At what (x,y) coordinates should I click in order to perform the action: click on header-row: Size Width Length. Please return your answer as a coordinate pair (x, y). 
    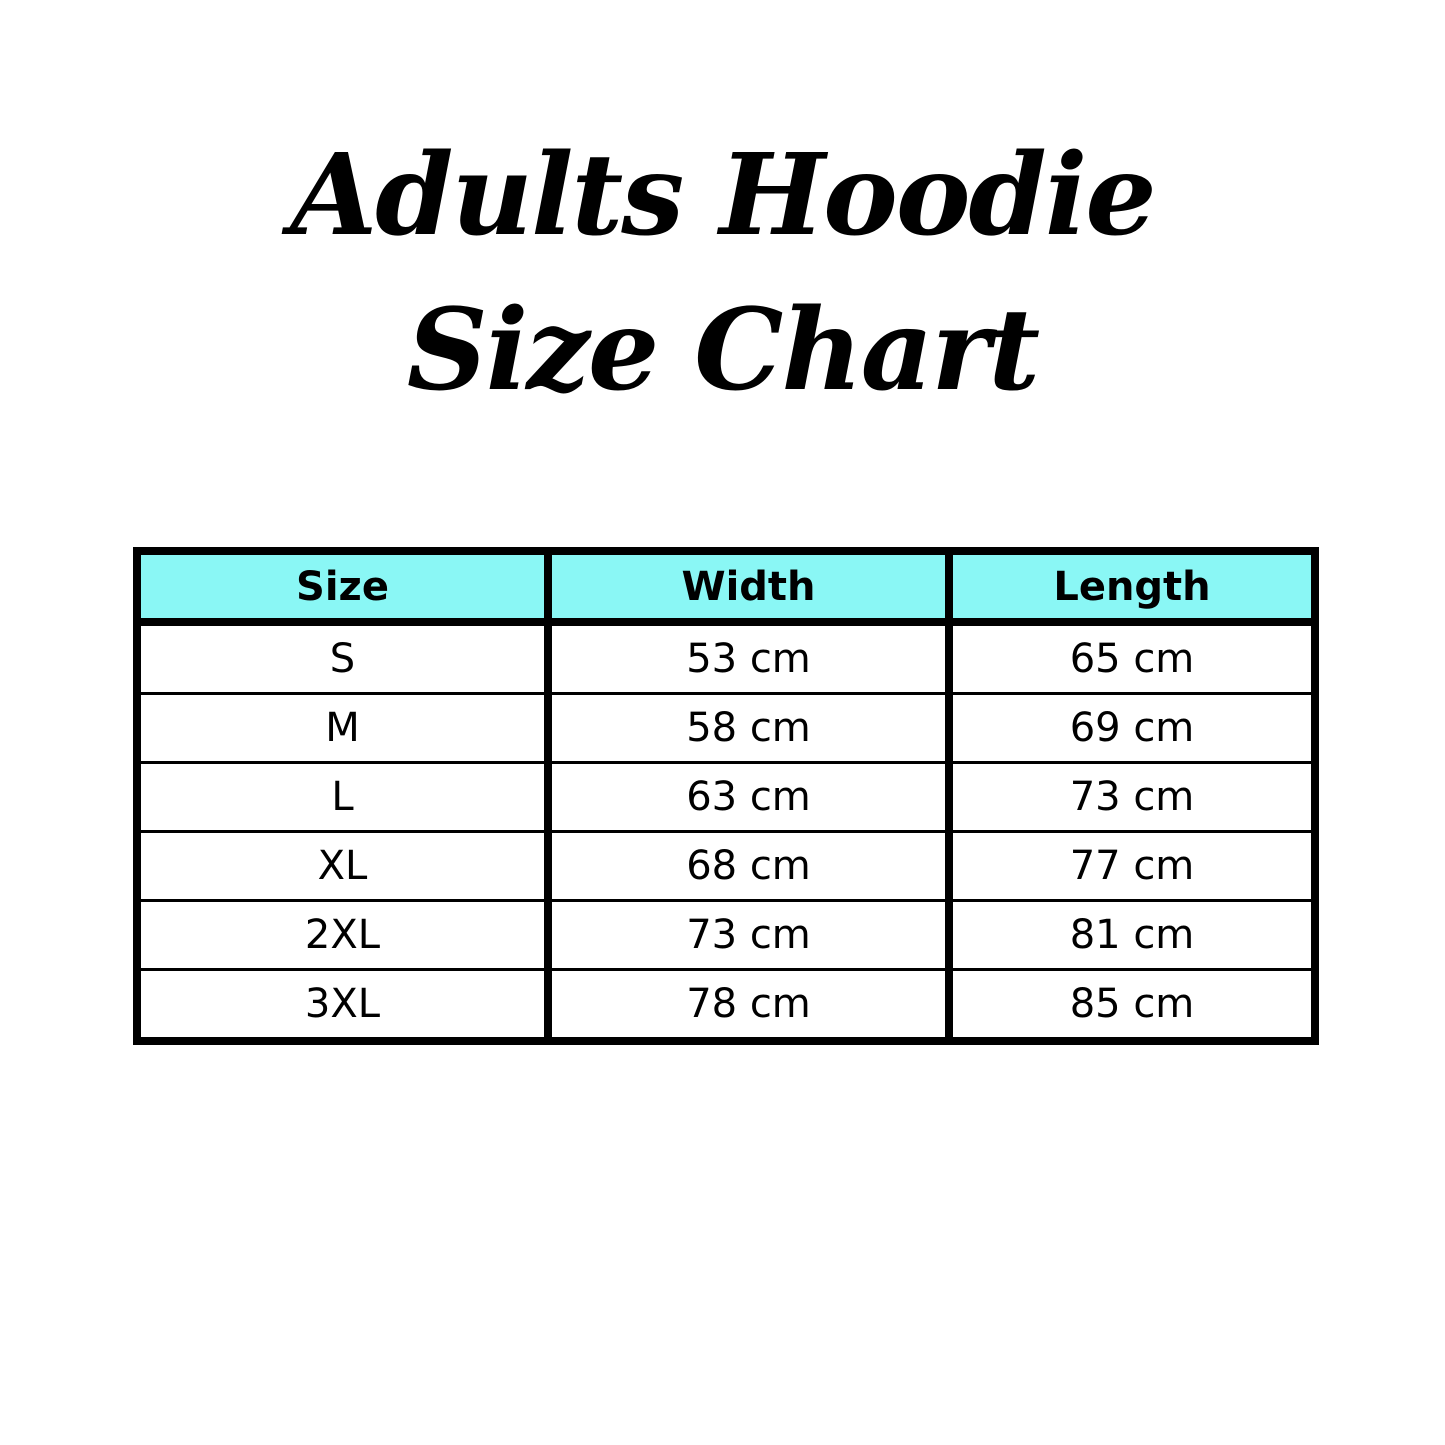
    Looking at the image, I should click on (726, 588).